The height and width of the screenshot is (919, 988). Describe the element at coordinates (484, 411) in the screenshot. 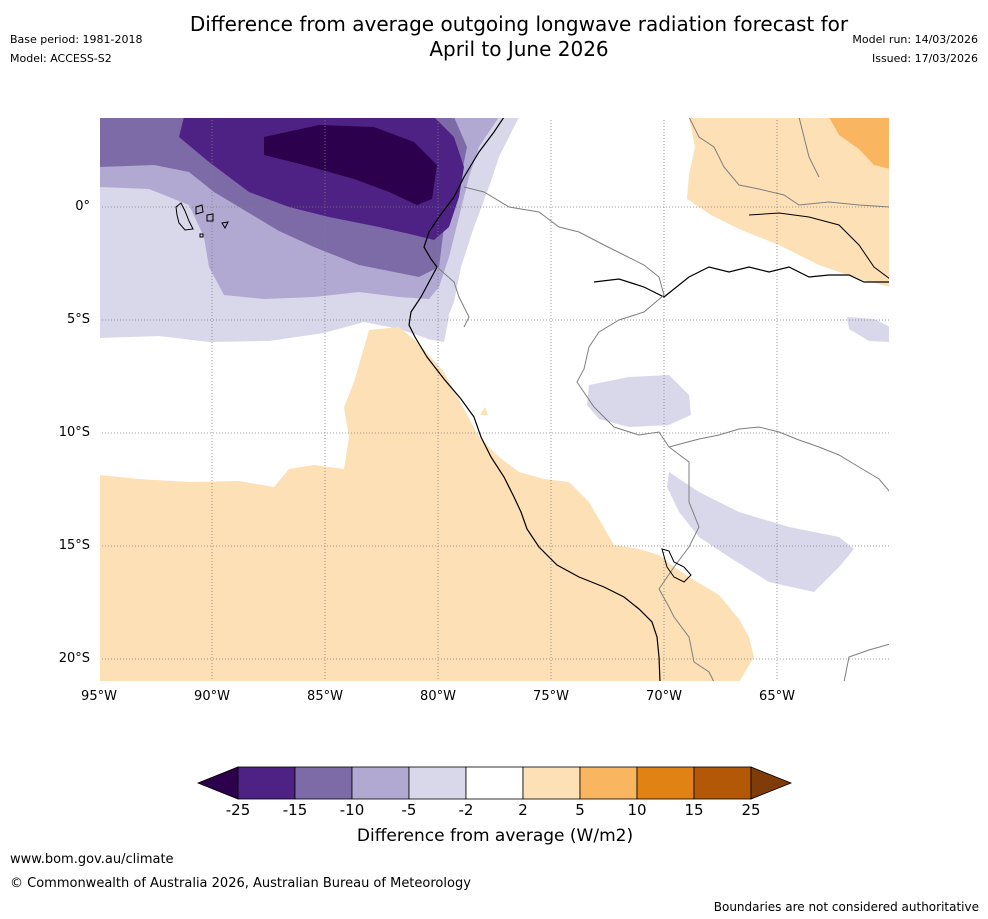

I see `anomaly-plus-small-patch` at that location.